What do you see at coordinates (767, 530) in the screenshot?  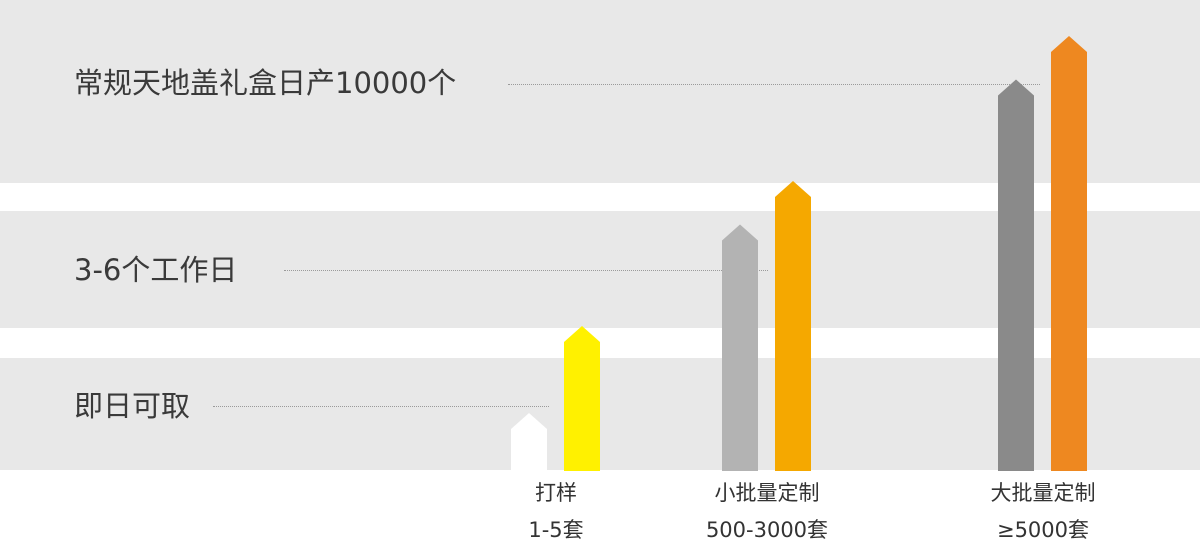 I see `x-label-small-batch-qty: 500-3000套` at bounding box center [767, 530].